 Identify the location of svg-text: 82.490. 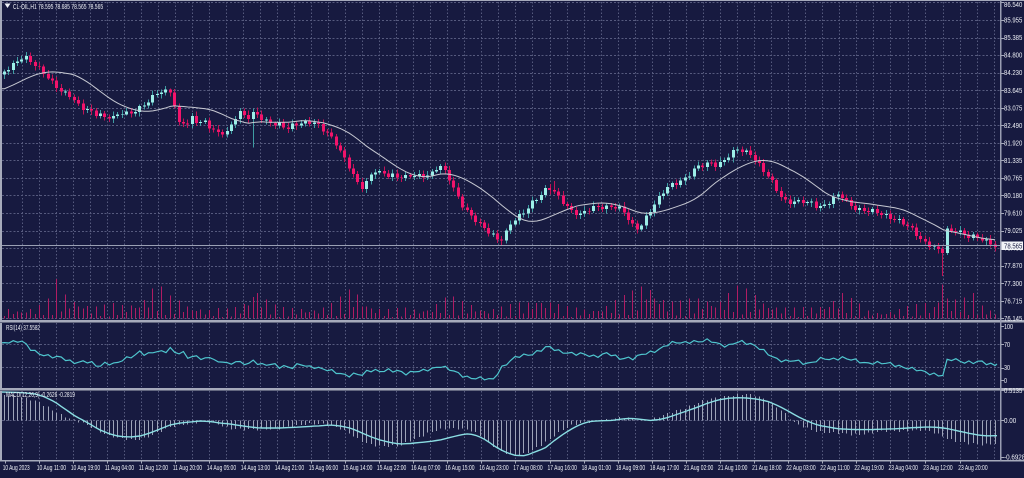
(1013, 126).